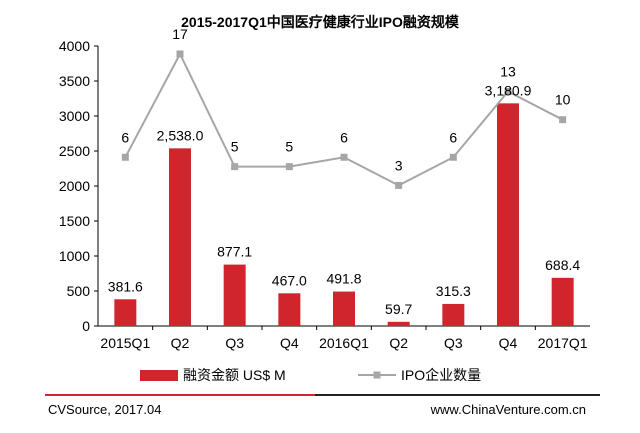  I want to click on bar-value-label: 2,538.0, so click(180, 135).